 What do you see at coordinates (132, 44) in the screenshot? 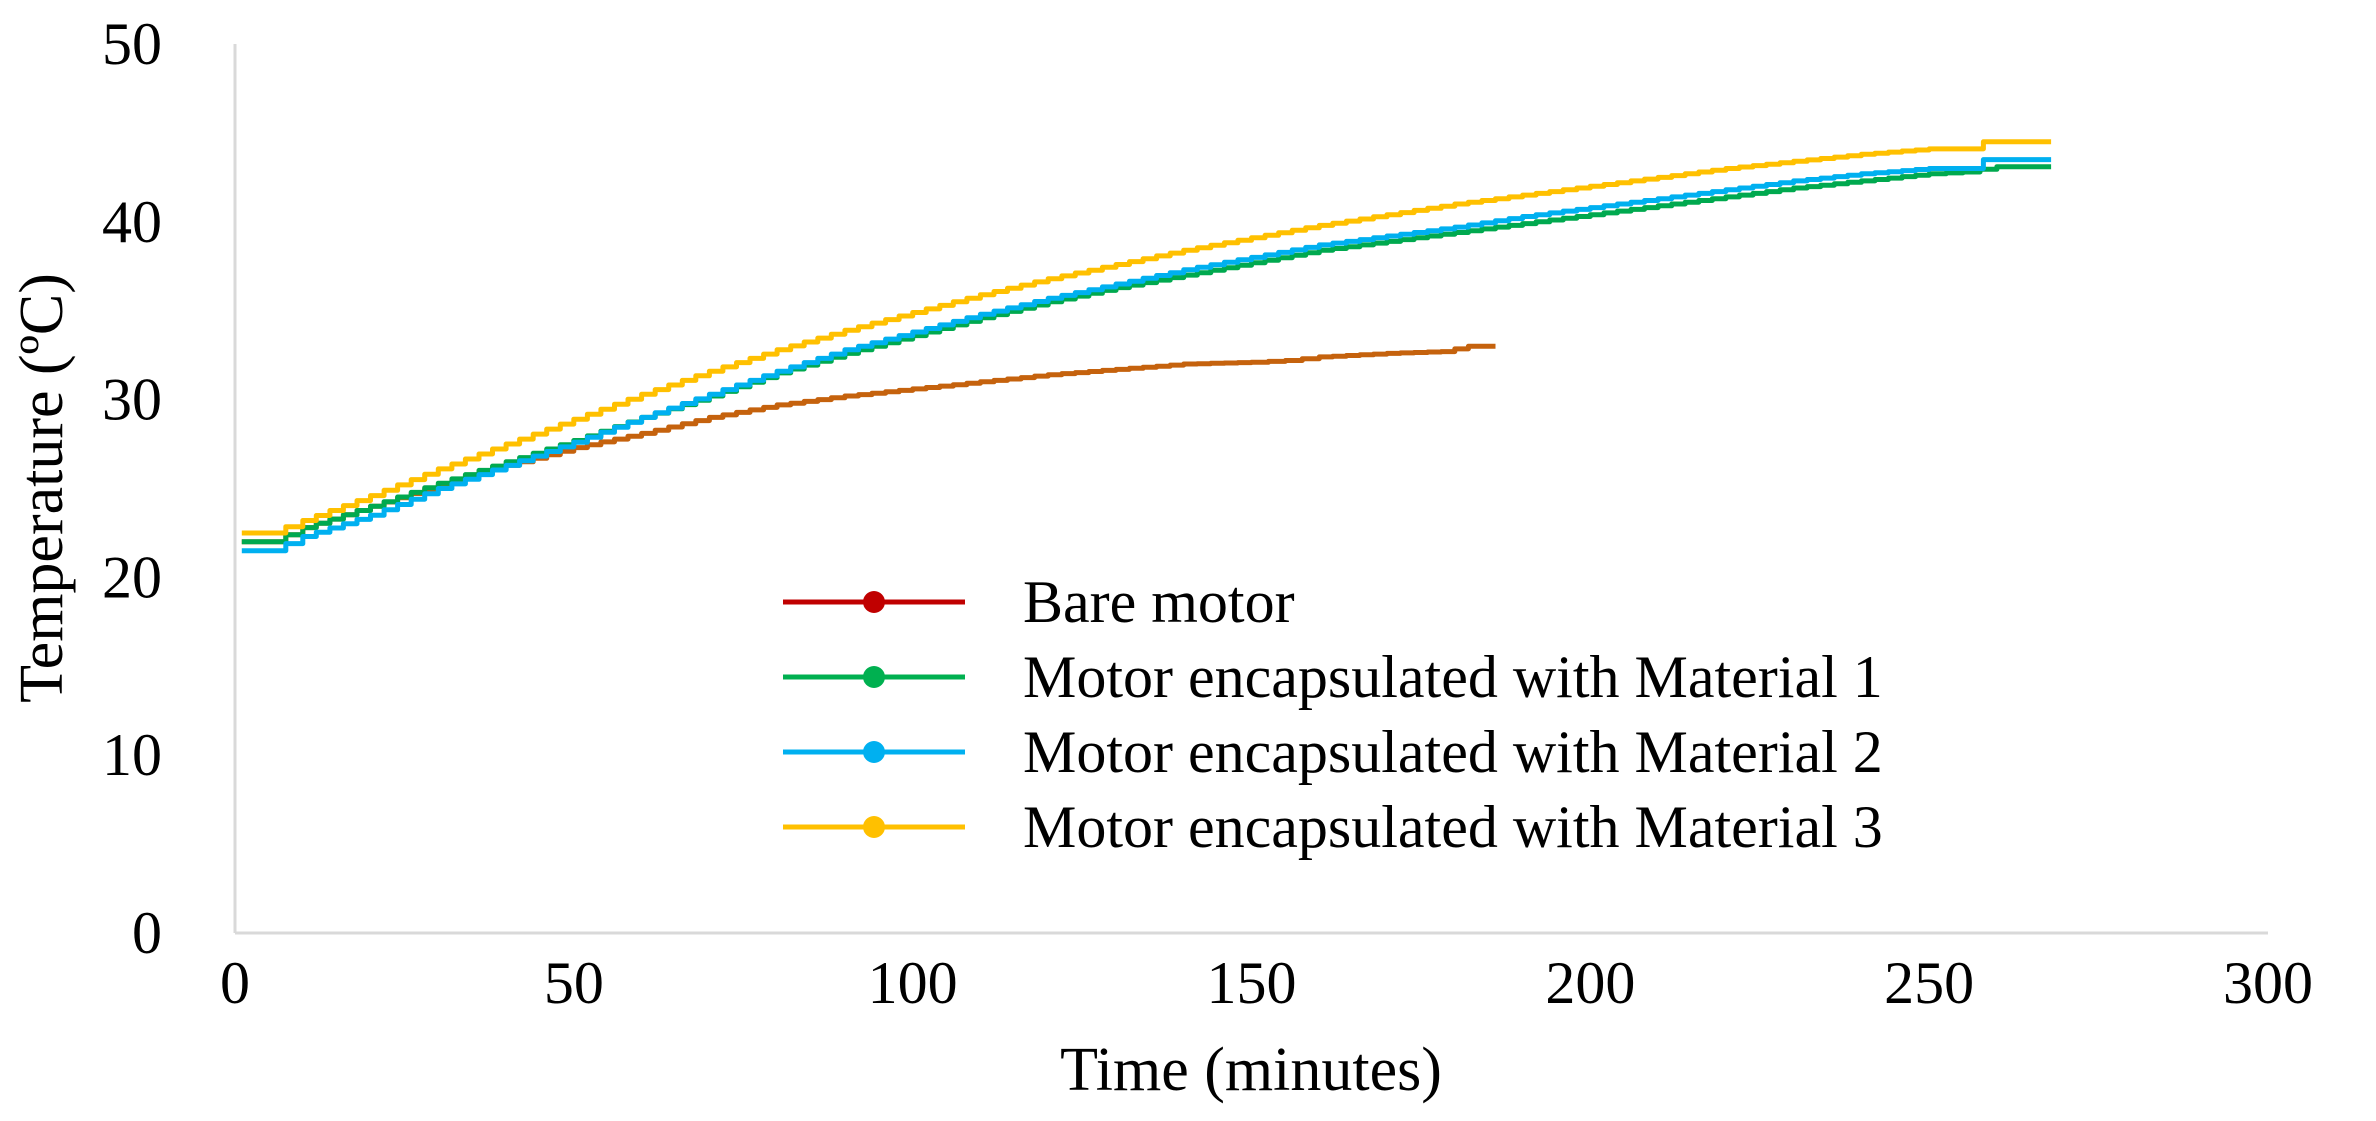
I see `y-tick-label: 50` at bounding box center [132, 44].